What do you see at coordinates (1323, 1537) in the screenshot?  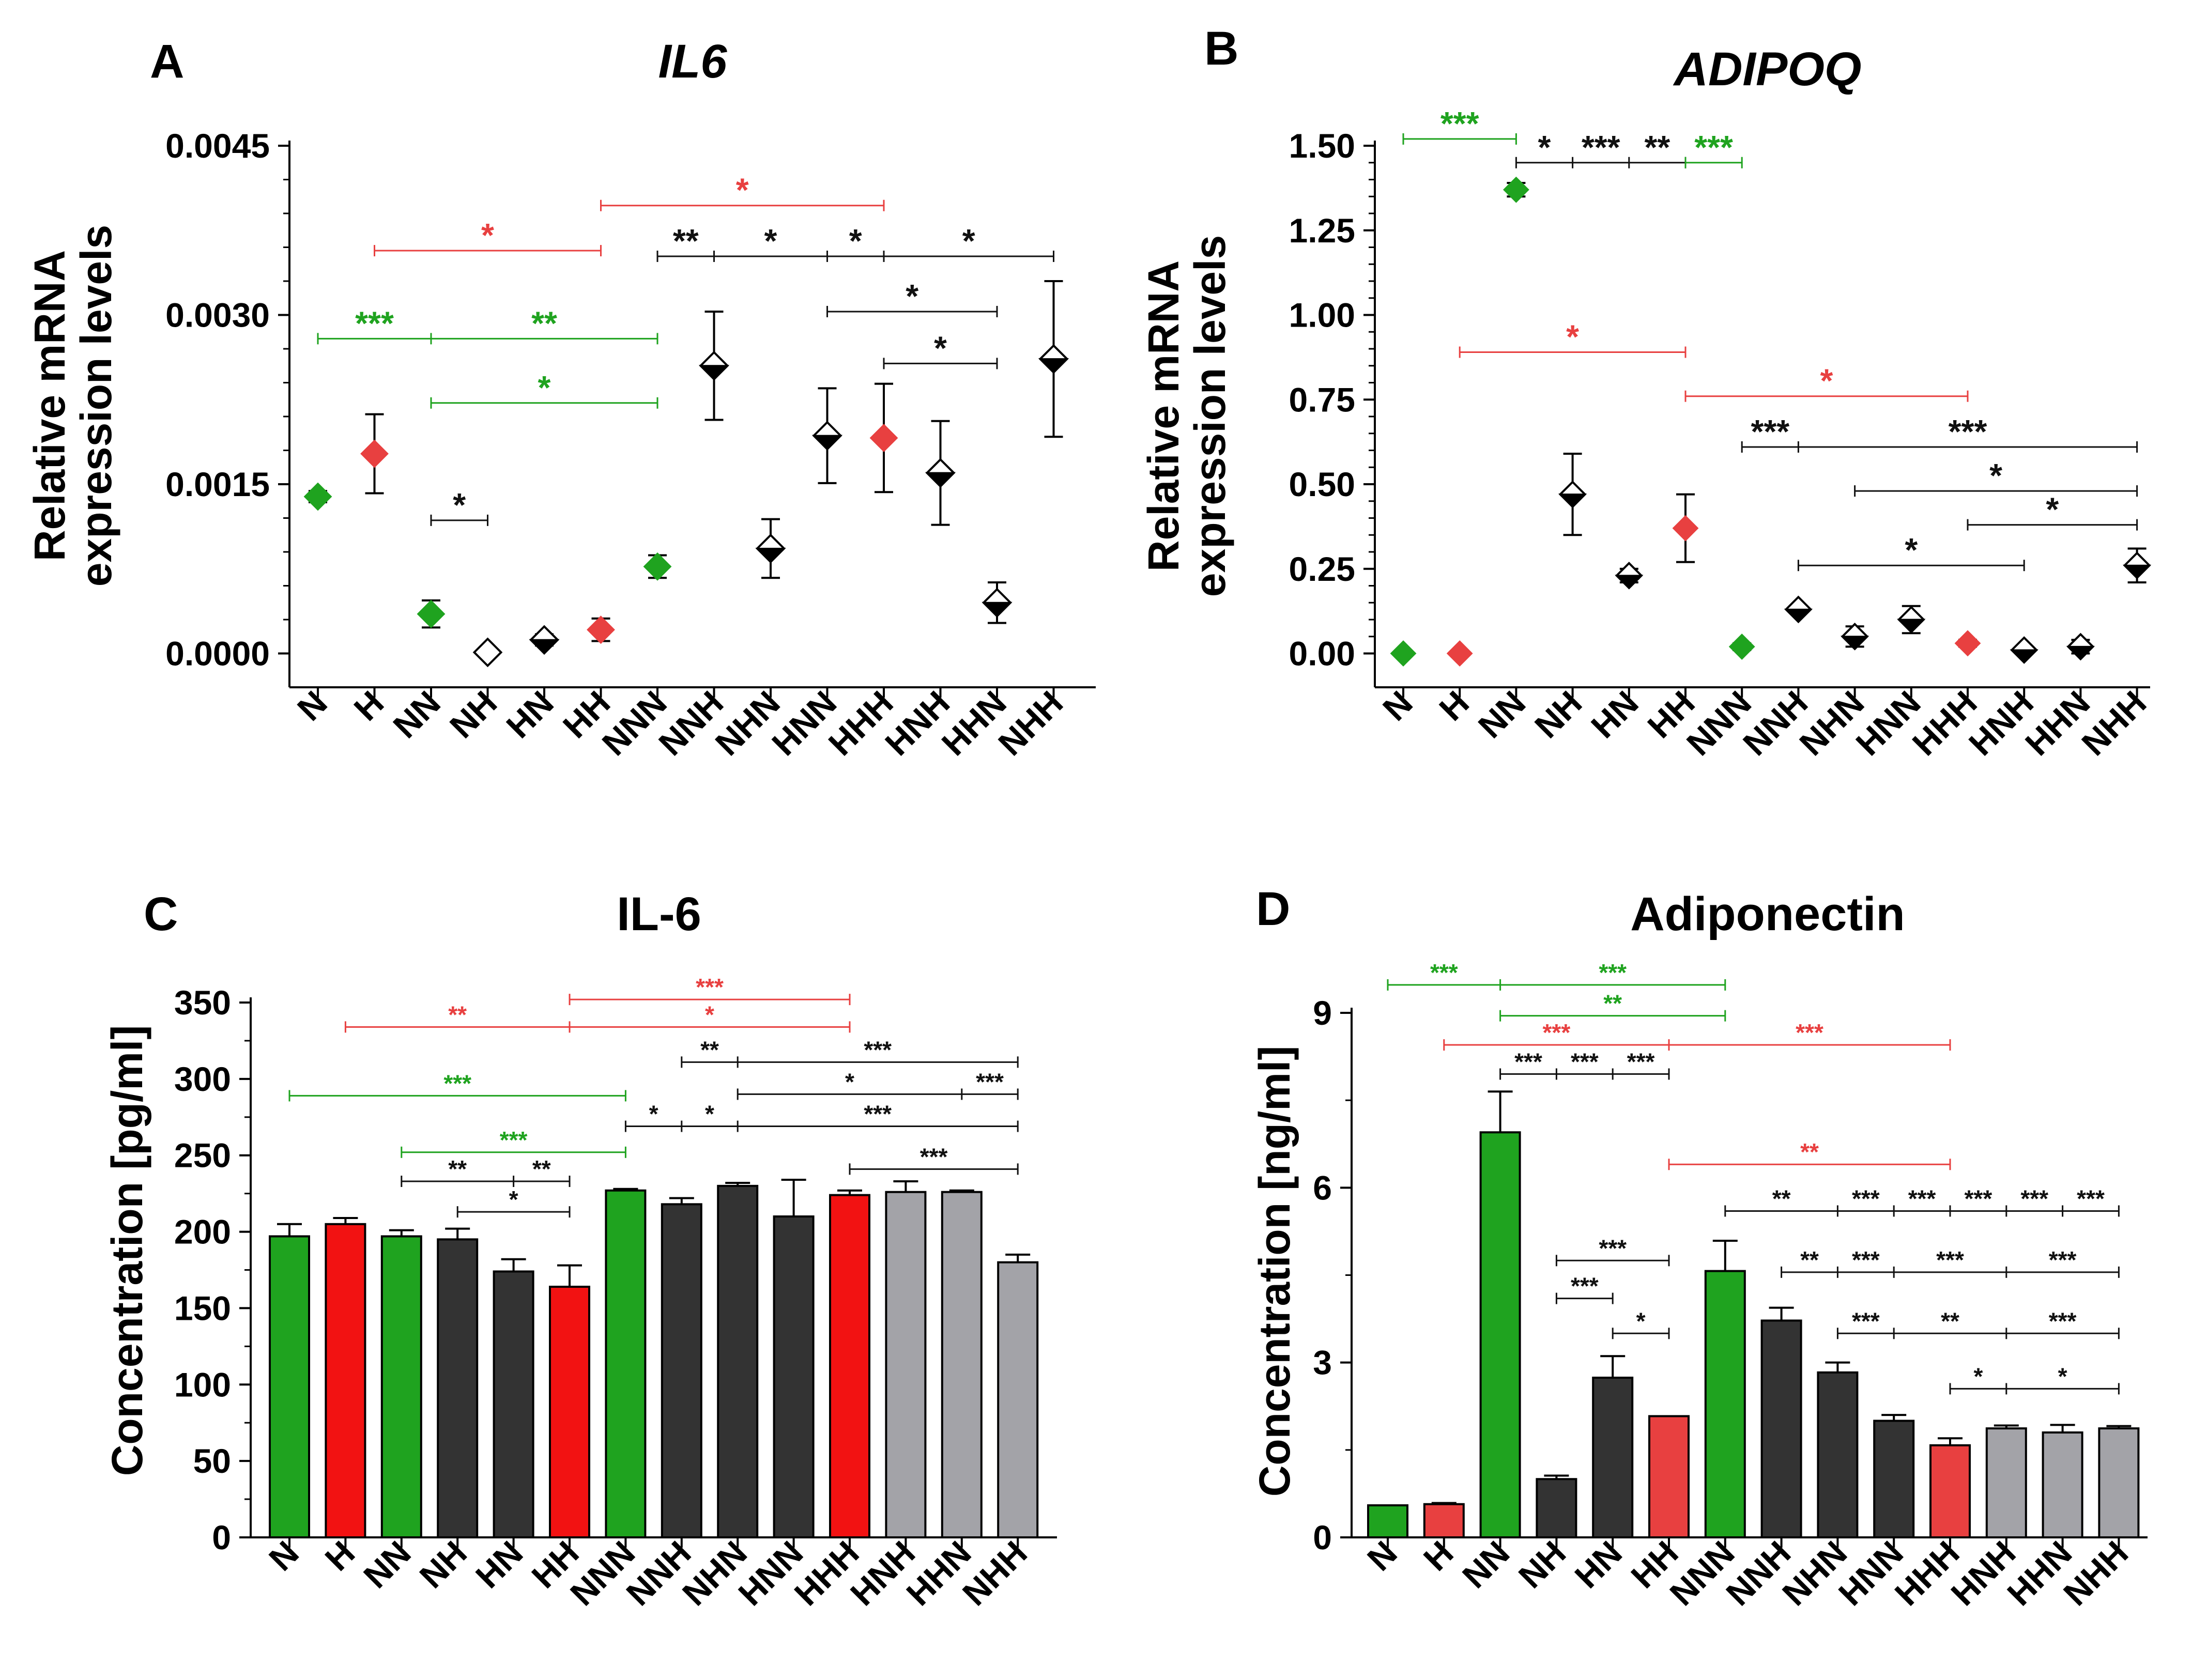 I see `y-tick-label: 0` at bounding box center [1323, 1537].